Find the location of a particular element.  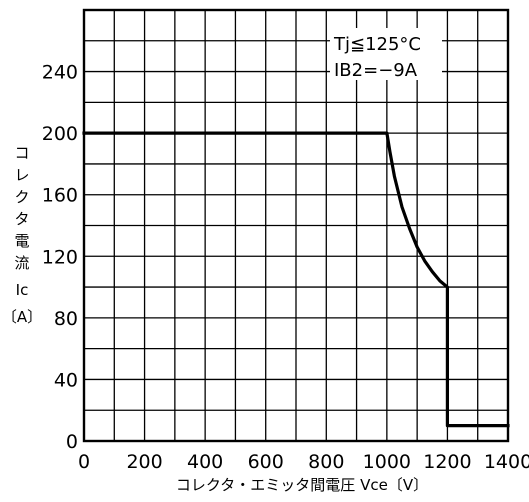

y-tick-label: 240 is located at coordinates (60, 73).